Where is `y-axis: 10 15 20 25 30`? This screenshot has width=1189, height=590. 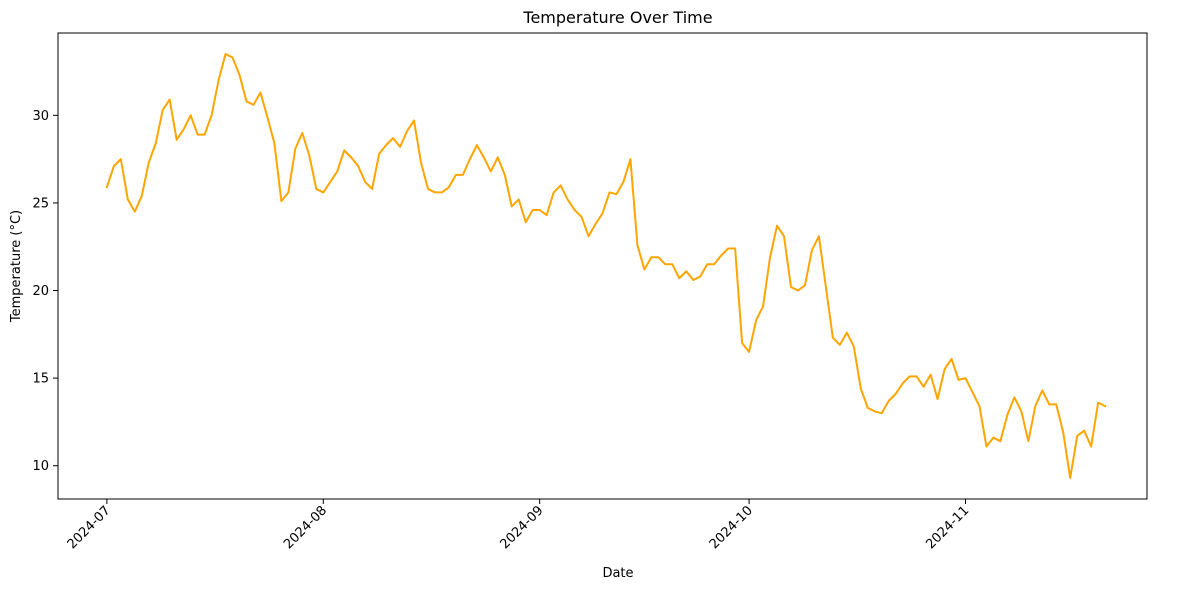 y-axis: 10 15 20 25 30 is located at coordinates (45, 291).